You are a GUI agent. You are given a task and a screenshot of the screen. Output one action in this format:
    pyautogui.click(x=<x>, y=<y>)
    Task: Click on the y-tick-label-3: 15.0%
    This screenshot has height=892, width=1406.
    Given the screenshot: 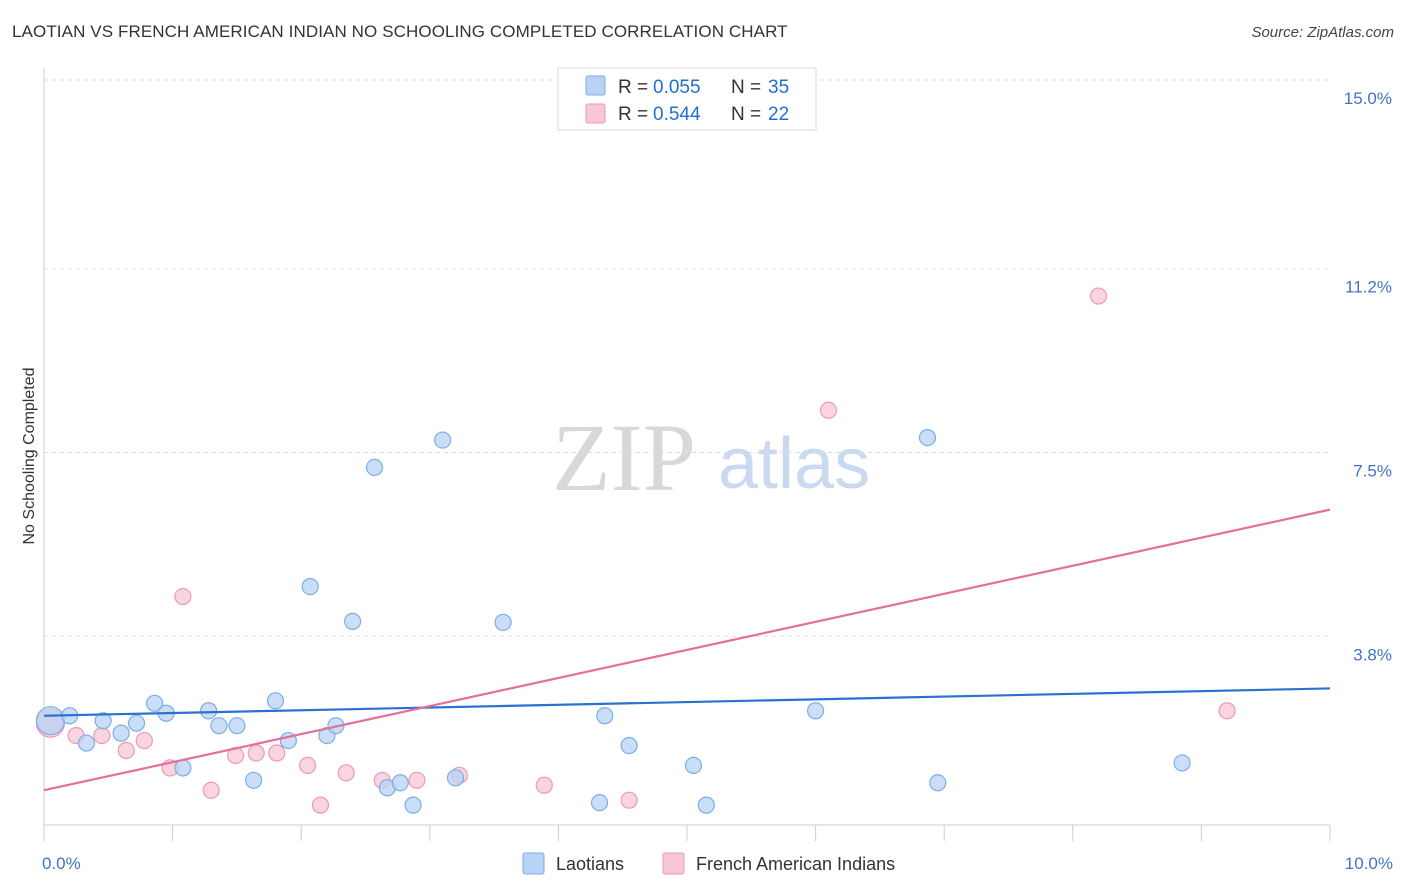 What is the action you would take?
    pyautogui.click(x=1368, y=98)
    